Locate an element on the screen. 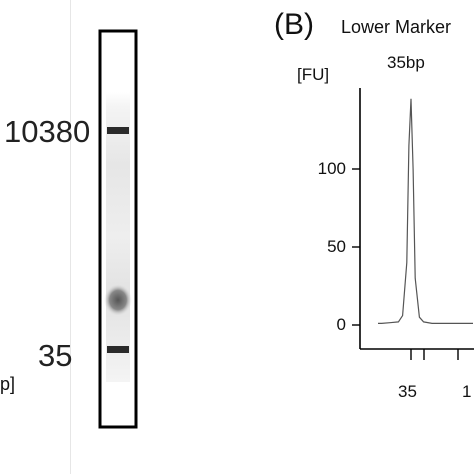  gel-lane-background is located at coordinates (118, 237).